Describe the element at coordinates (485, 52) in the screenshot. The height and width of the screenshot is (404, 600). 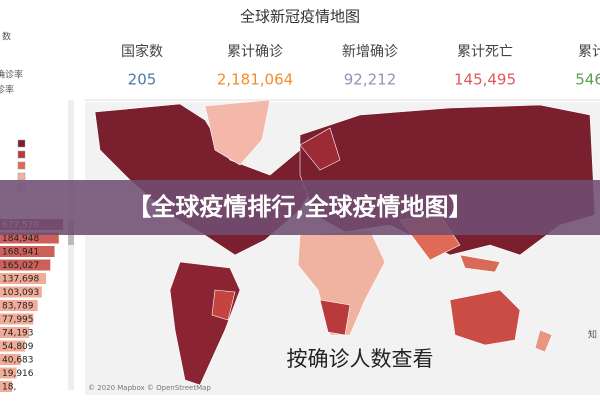
I see `stat-label: 累计死亡` at that location.